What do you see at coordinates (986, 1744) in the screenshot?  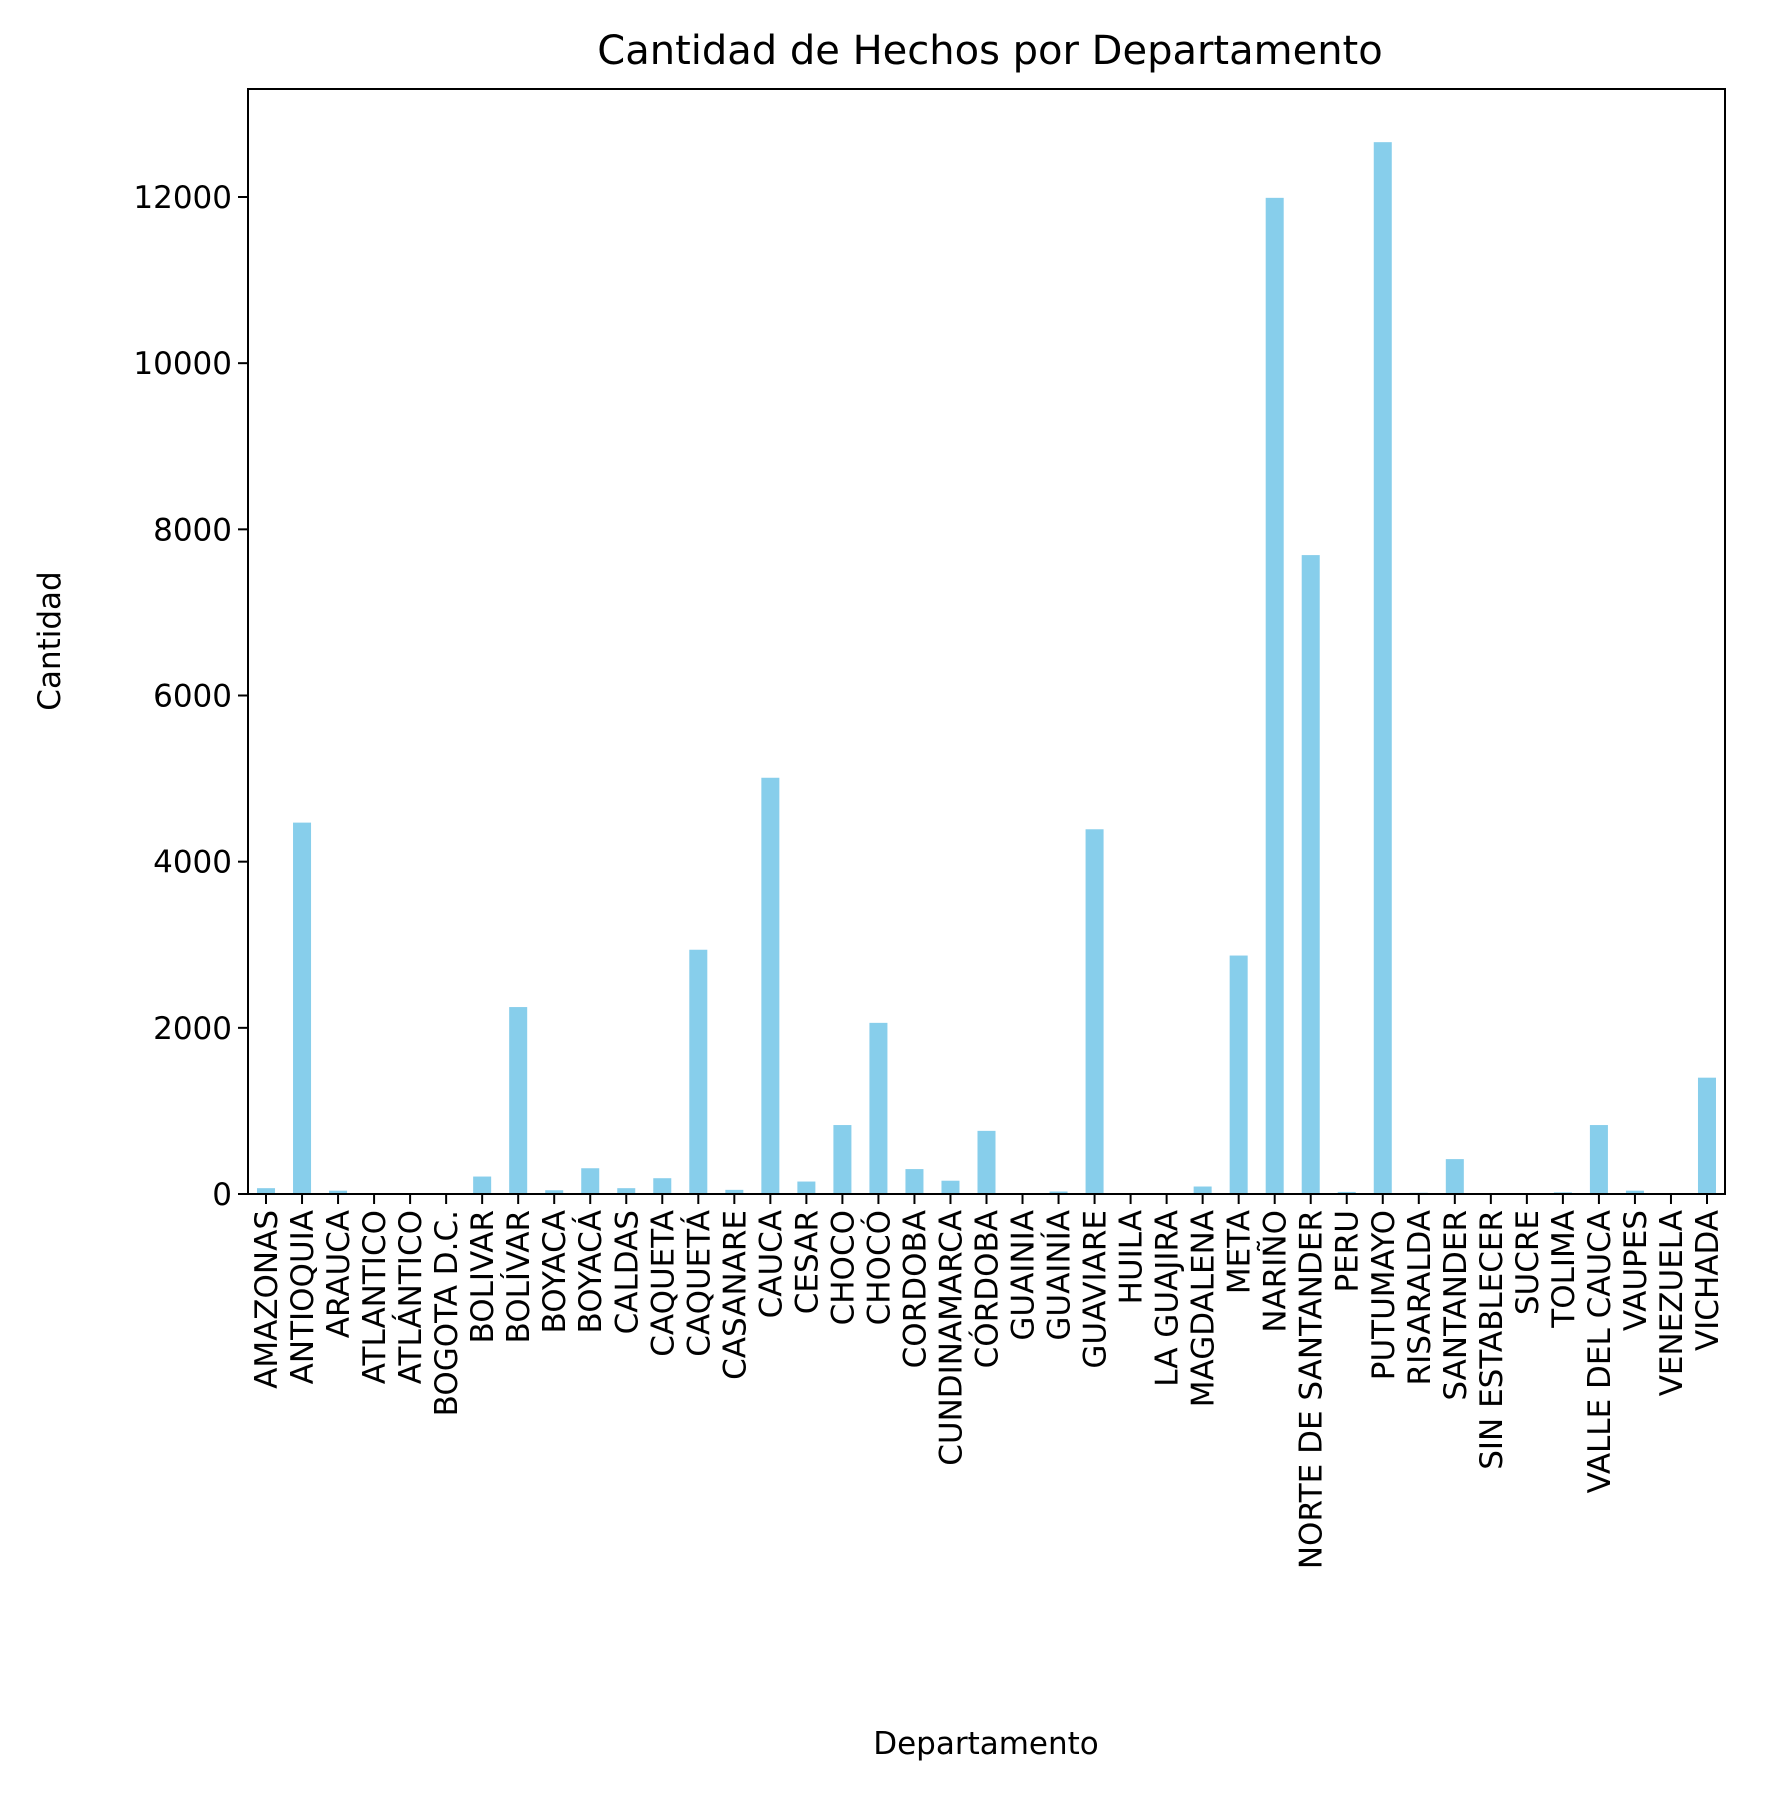 I see `x-axis-label: Departamento` at bounding box center [986, 1744].